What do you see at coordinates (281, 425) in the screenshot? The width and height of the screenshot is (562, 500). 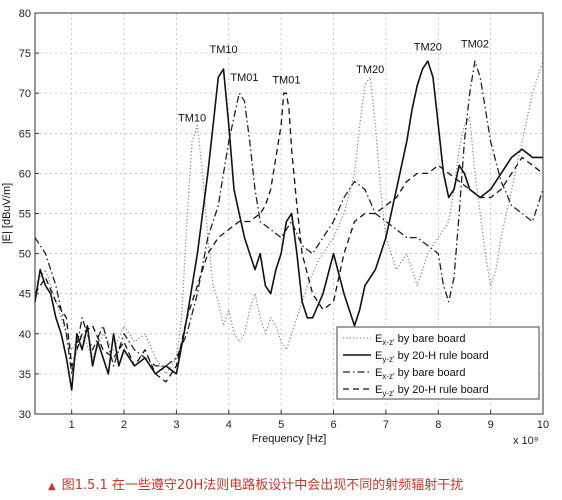 I see `x-tick-label: 5` at bounding box center [281, 425].